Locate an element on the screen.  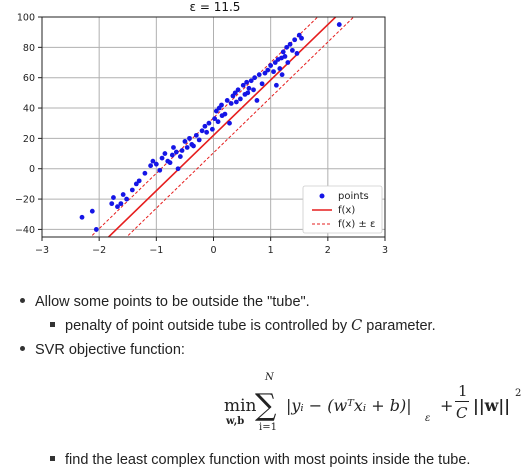
y-tick-label: −20 is located at coordinates (25, 200).